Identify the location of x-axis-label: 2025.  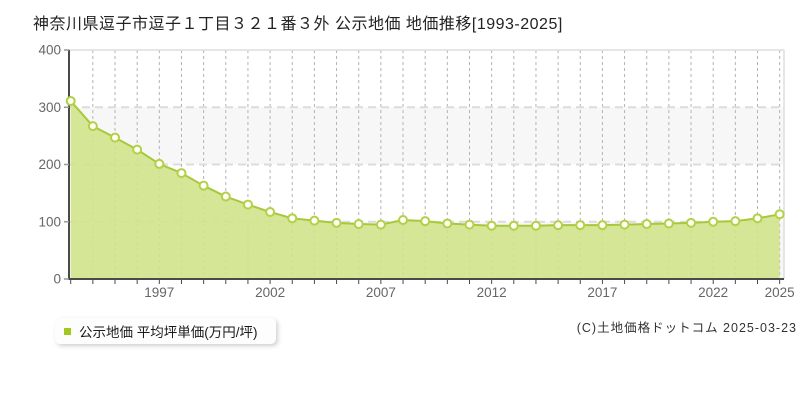
(780, 292).